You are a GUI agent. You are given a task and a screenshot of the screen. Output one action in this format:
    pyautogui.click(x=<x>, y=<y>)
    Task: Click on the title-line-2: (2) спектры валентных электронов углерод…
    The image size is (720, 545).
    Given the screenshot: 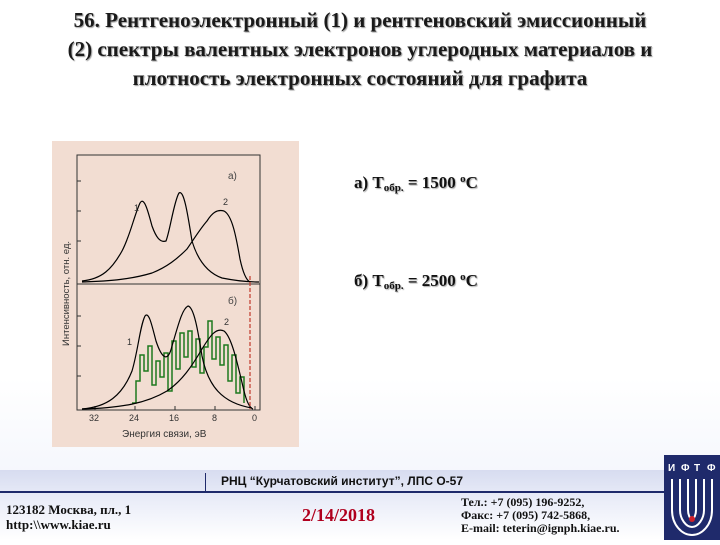 What is the action you would take?
    pyautogui.click(x=360, y=49)
    